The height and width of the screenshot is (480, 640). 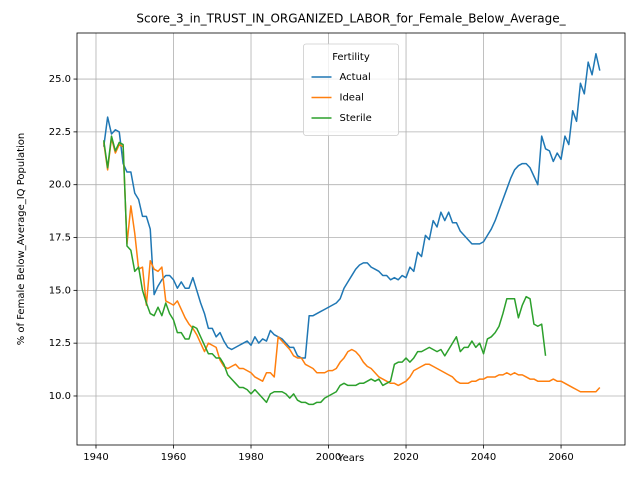 I want to click on y-axis-label: % of Female Below_Average_IQ Population, so click(x=21, y=239).